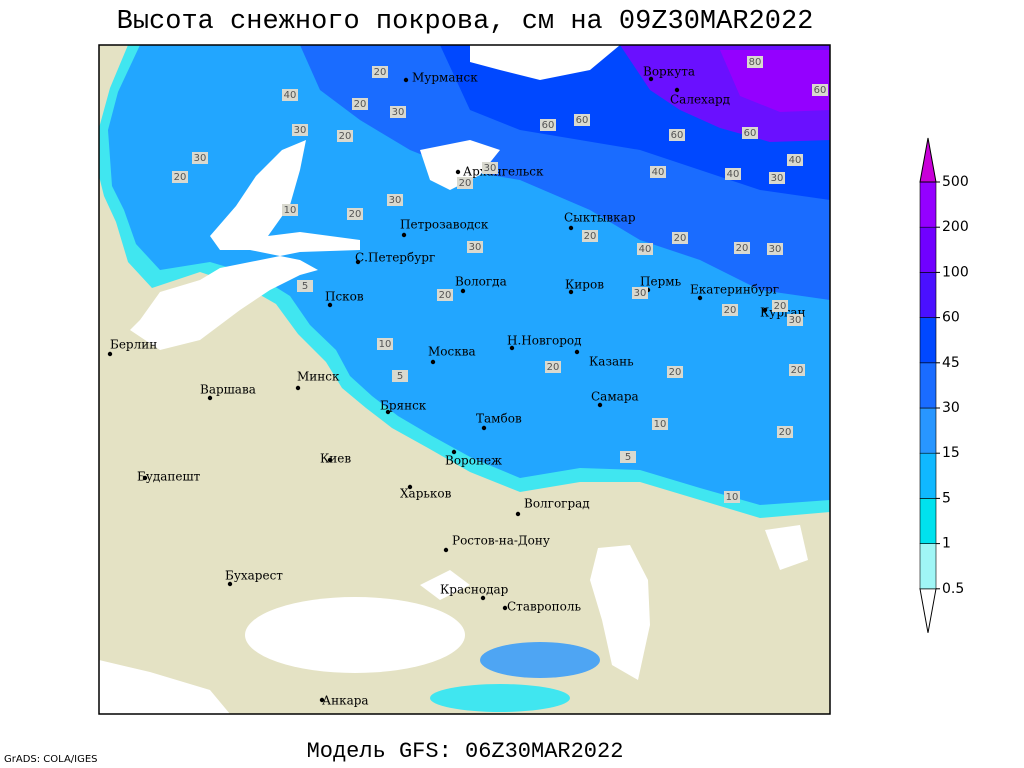 This screenshot has width=1024, height=768. Describe the element at coordinates (951, 318) in the screenshot. I see `colorbar-label: 60` at that location.